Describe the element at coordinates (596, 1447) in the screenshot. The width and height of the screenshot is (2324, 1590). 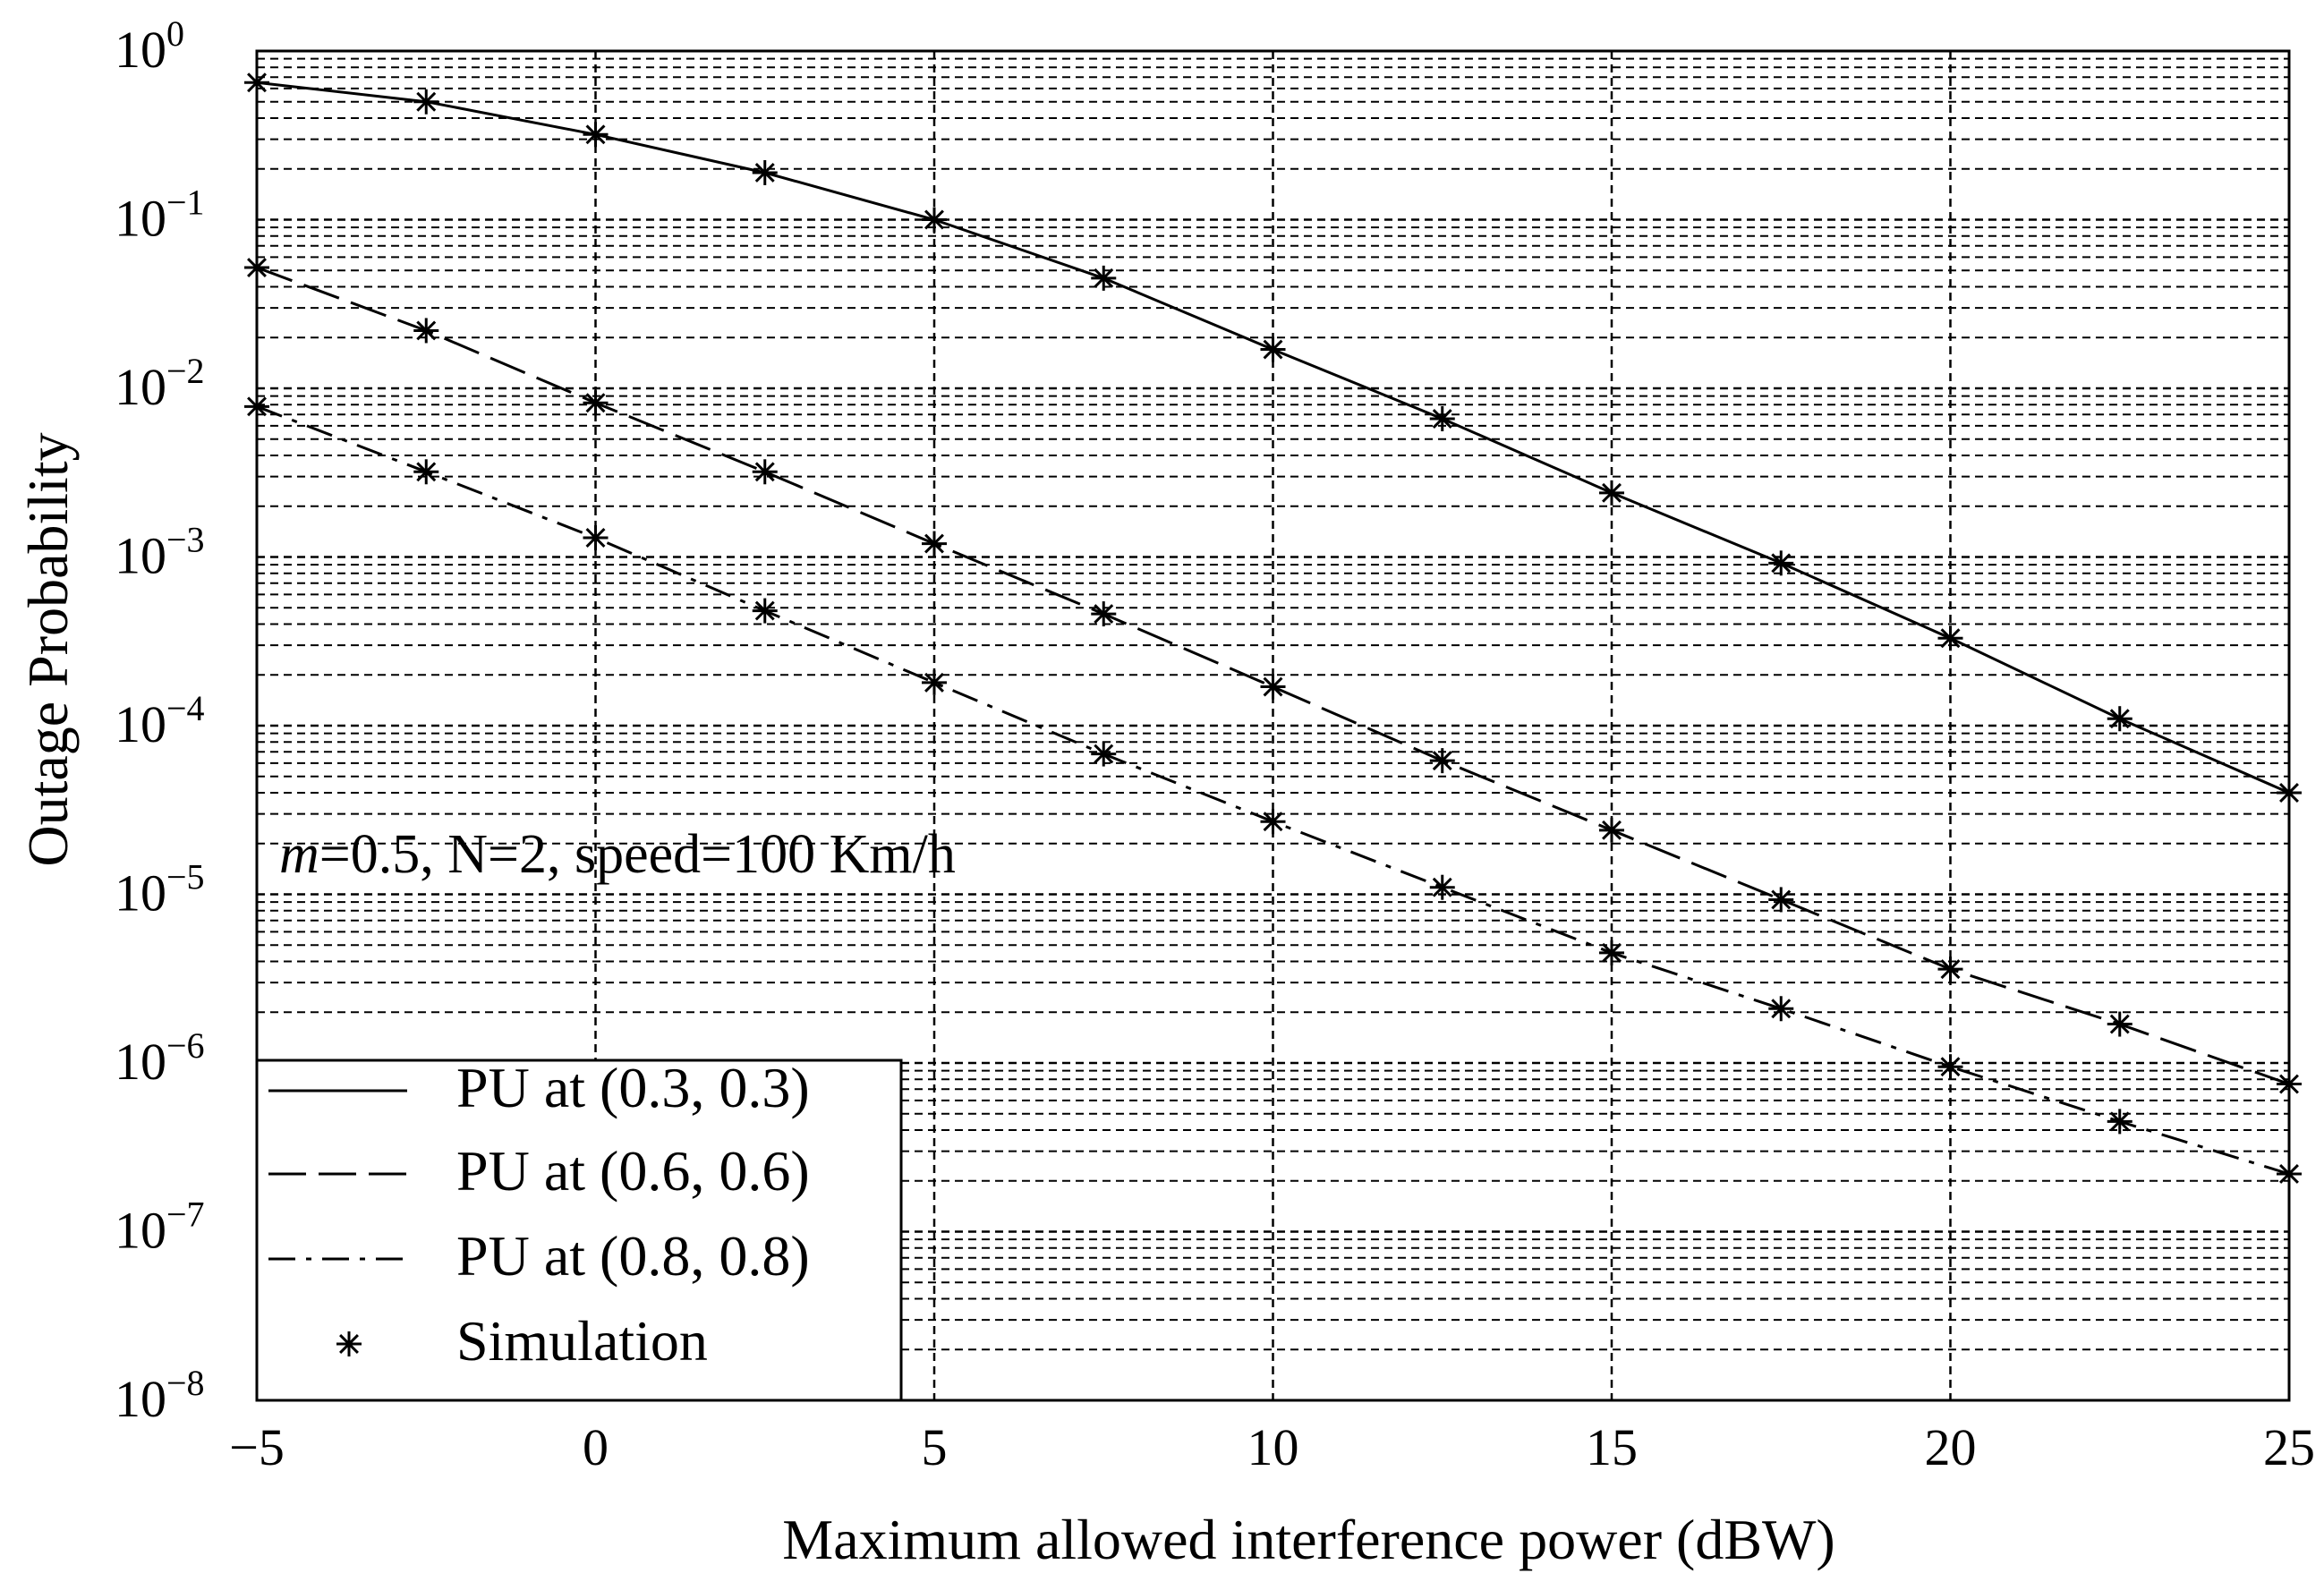
I see `x-tick-label: 0` at that location.